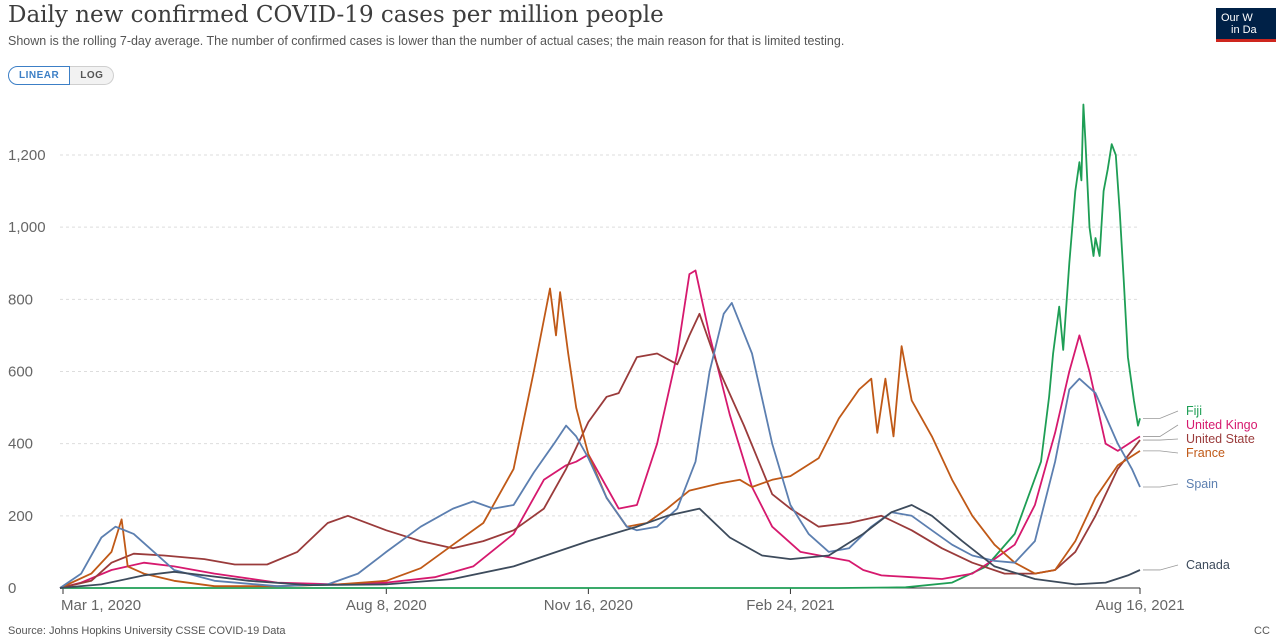 Image resolution: width=1276 pixels, height=639 pixels. I want to click on y-tick-label: 0, so click(12, 588).